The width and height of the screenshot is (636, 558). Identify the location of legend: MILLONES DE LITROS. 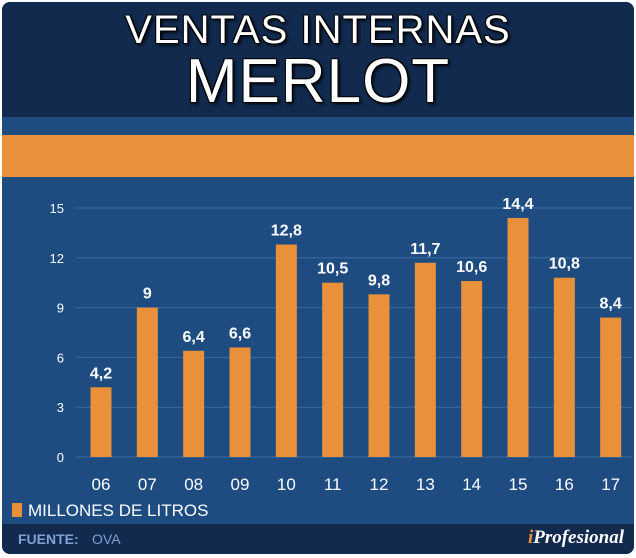
(110, 510).